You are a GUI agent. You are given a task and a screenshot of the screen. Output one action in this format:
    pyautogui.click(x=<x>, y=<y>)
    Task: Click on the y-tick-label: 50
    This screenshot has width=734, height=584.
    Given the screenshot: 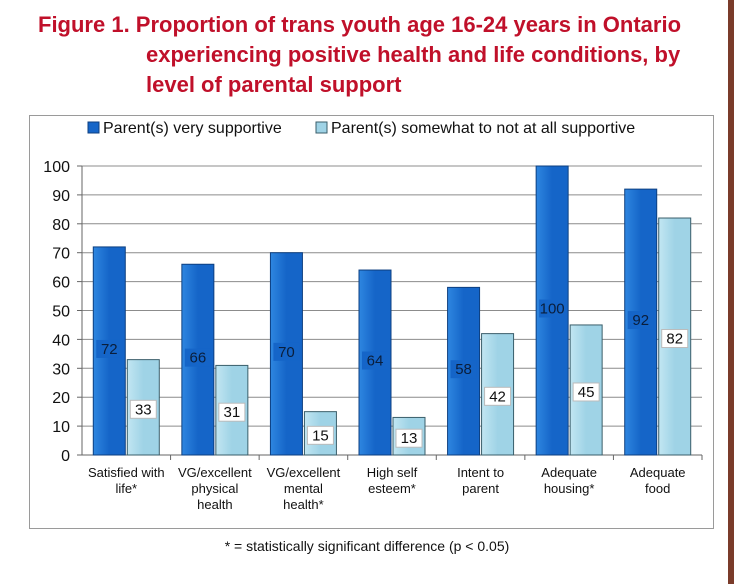 What is the action you would take?
    pyautogui.click(x=61, y=312)
    